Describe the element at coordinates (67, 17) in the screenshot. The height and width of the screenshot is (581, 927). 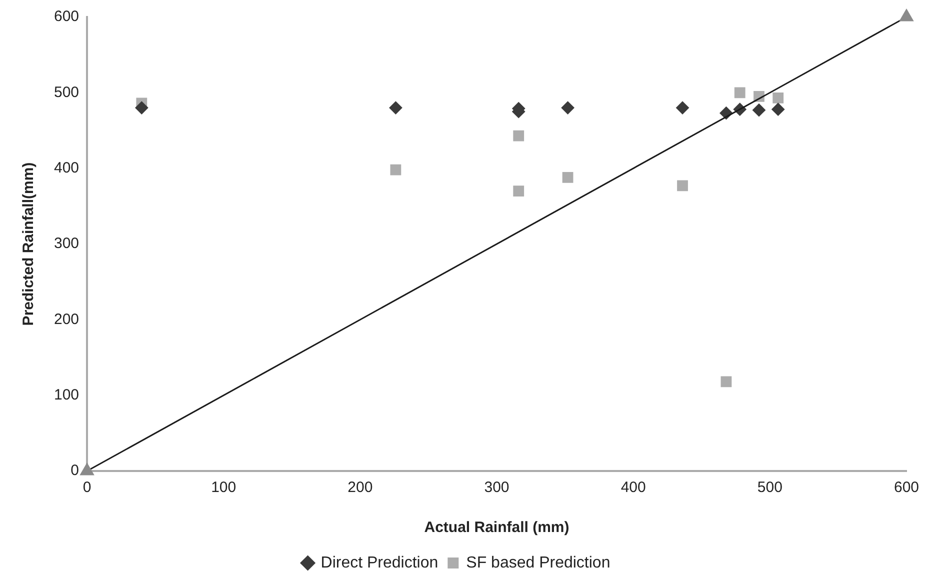
I see `y-tick-label: 600` at that location.